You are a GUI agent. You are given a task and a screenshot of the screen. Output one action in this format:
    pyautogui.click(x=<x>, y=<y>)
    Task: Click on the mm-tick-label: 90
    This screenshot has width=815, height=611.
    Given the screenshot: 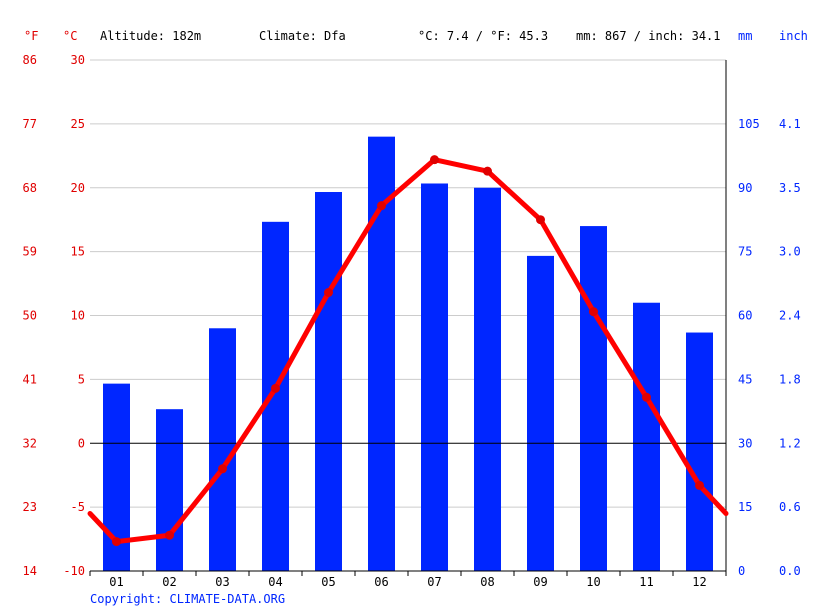 What is the action you would take?
    pyautogui.click(x=745, y=188)
    